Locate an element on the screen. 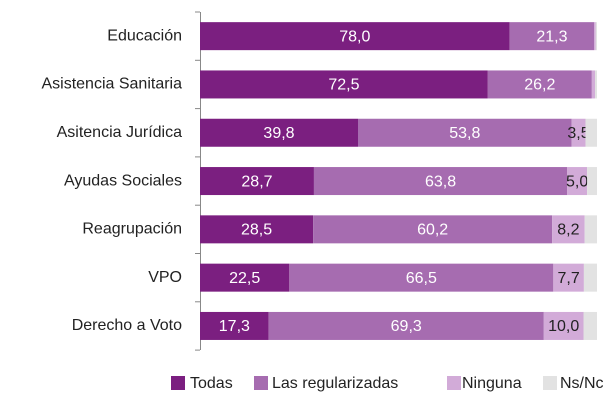  legend-label: Las regularizadas is located at coordinates (335, 383).